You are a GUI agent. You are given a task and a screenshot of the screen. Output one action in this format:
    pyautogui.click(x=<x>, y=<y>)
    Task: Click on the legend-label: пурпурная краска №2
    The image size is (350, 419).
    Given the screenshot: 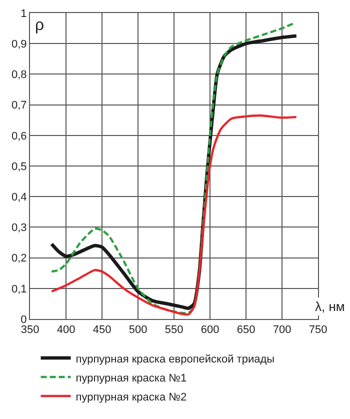 What is the action you would take?
    pyautogui.click(x=131, y=397)
    